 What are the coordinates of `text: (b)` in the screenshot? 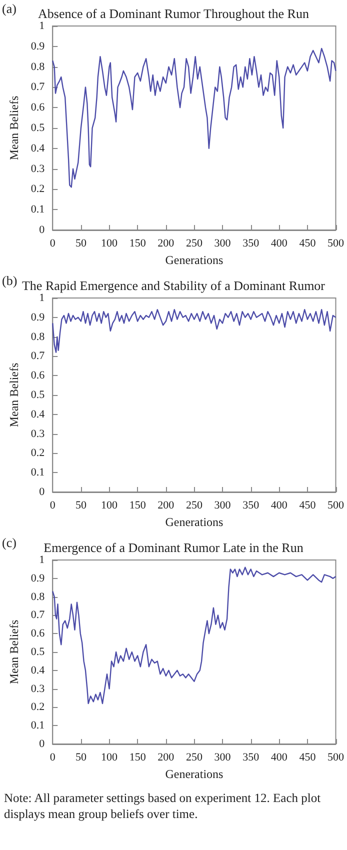 It's located at (10, 280).